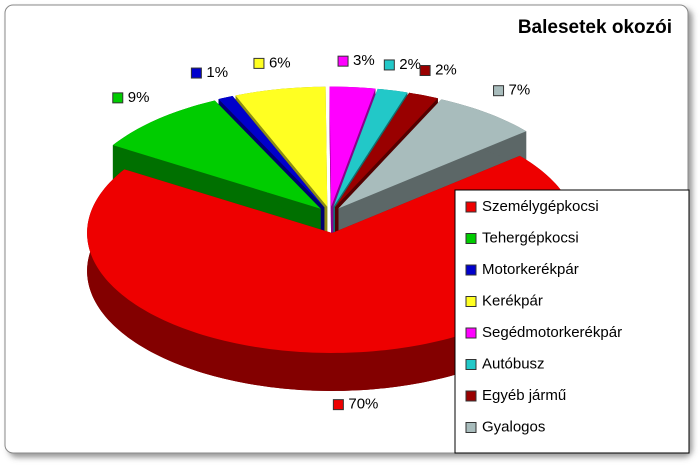 The width and height of the screenshot is (700, 467). What do you see at coordinates (524, 395) in the screenshot?
I see `legend-label: Egyéb jármű` at bounding box center [524, 395].